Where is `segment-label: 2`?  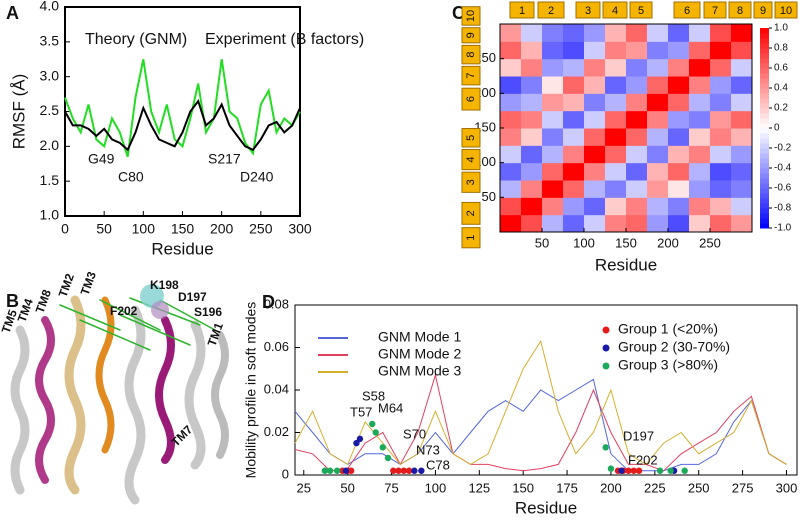 segment-label: 2 is located at coordinates (471, 213).